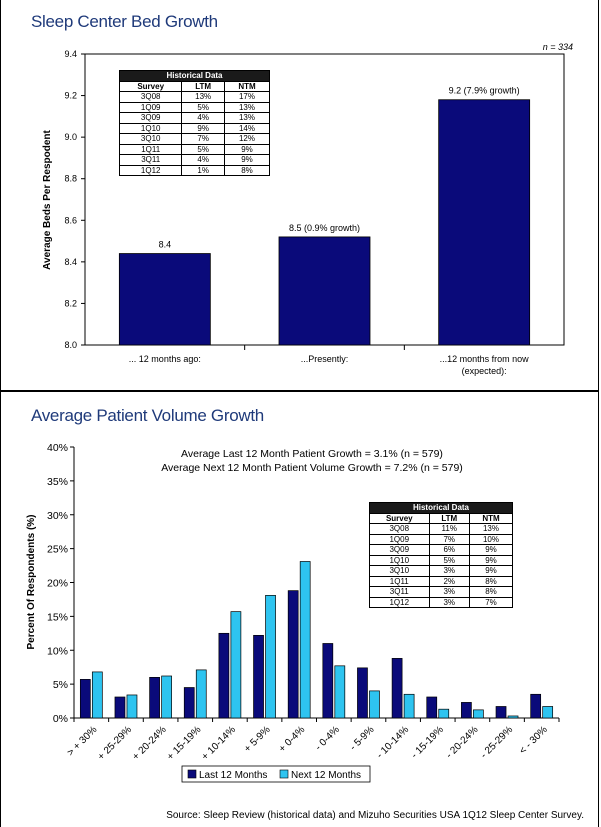  Describe the element at coordinates (497, 742) in the screenshot. I see `x-tick-label: - 25-29%` at that location.